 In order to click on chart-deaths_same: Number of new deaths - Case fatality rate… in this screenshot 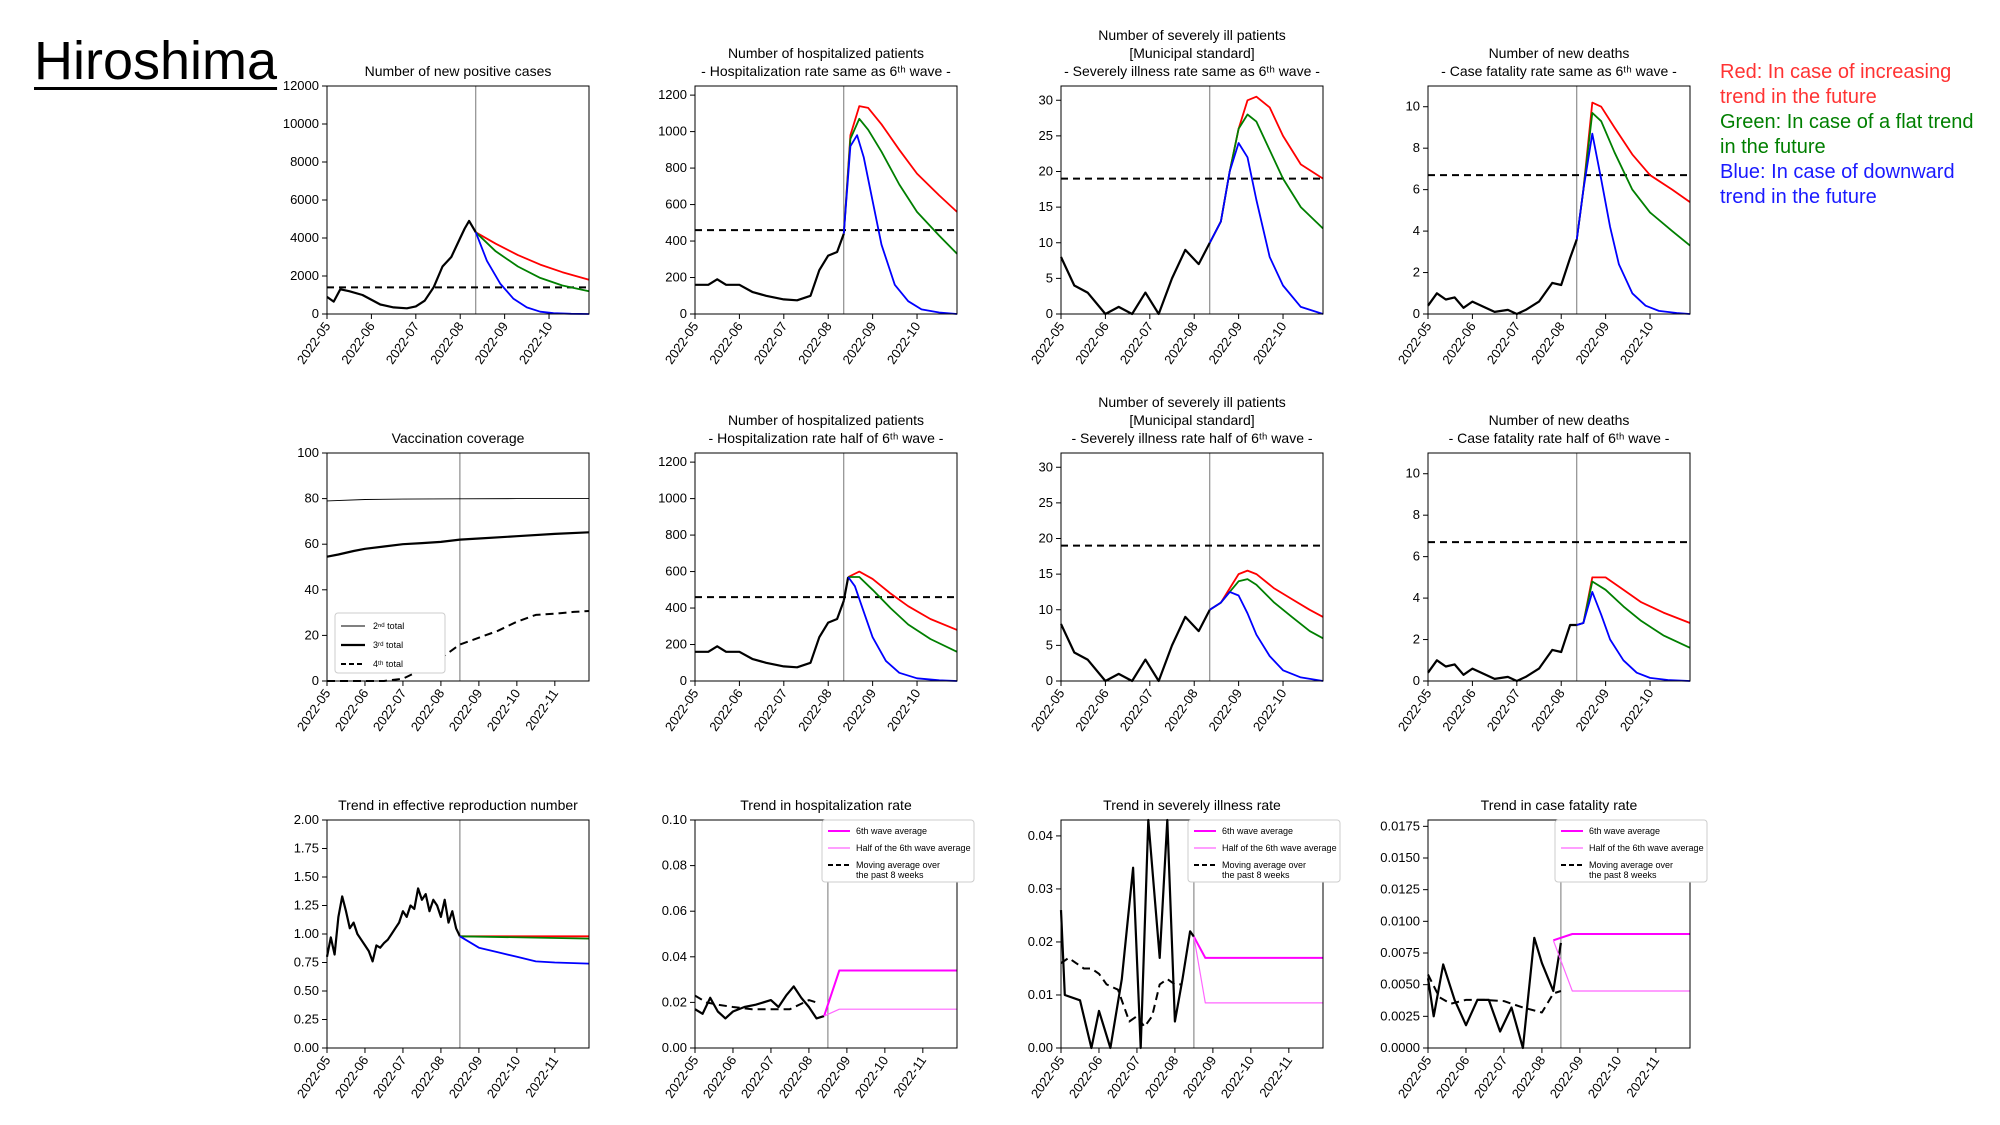, I will do `click(1543, 206)`.